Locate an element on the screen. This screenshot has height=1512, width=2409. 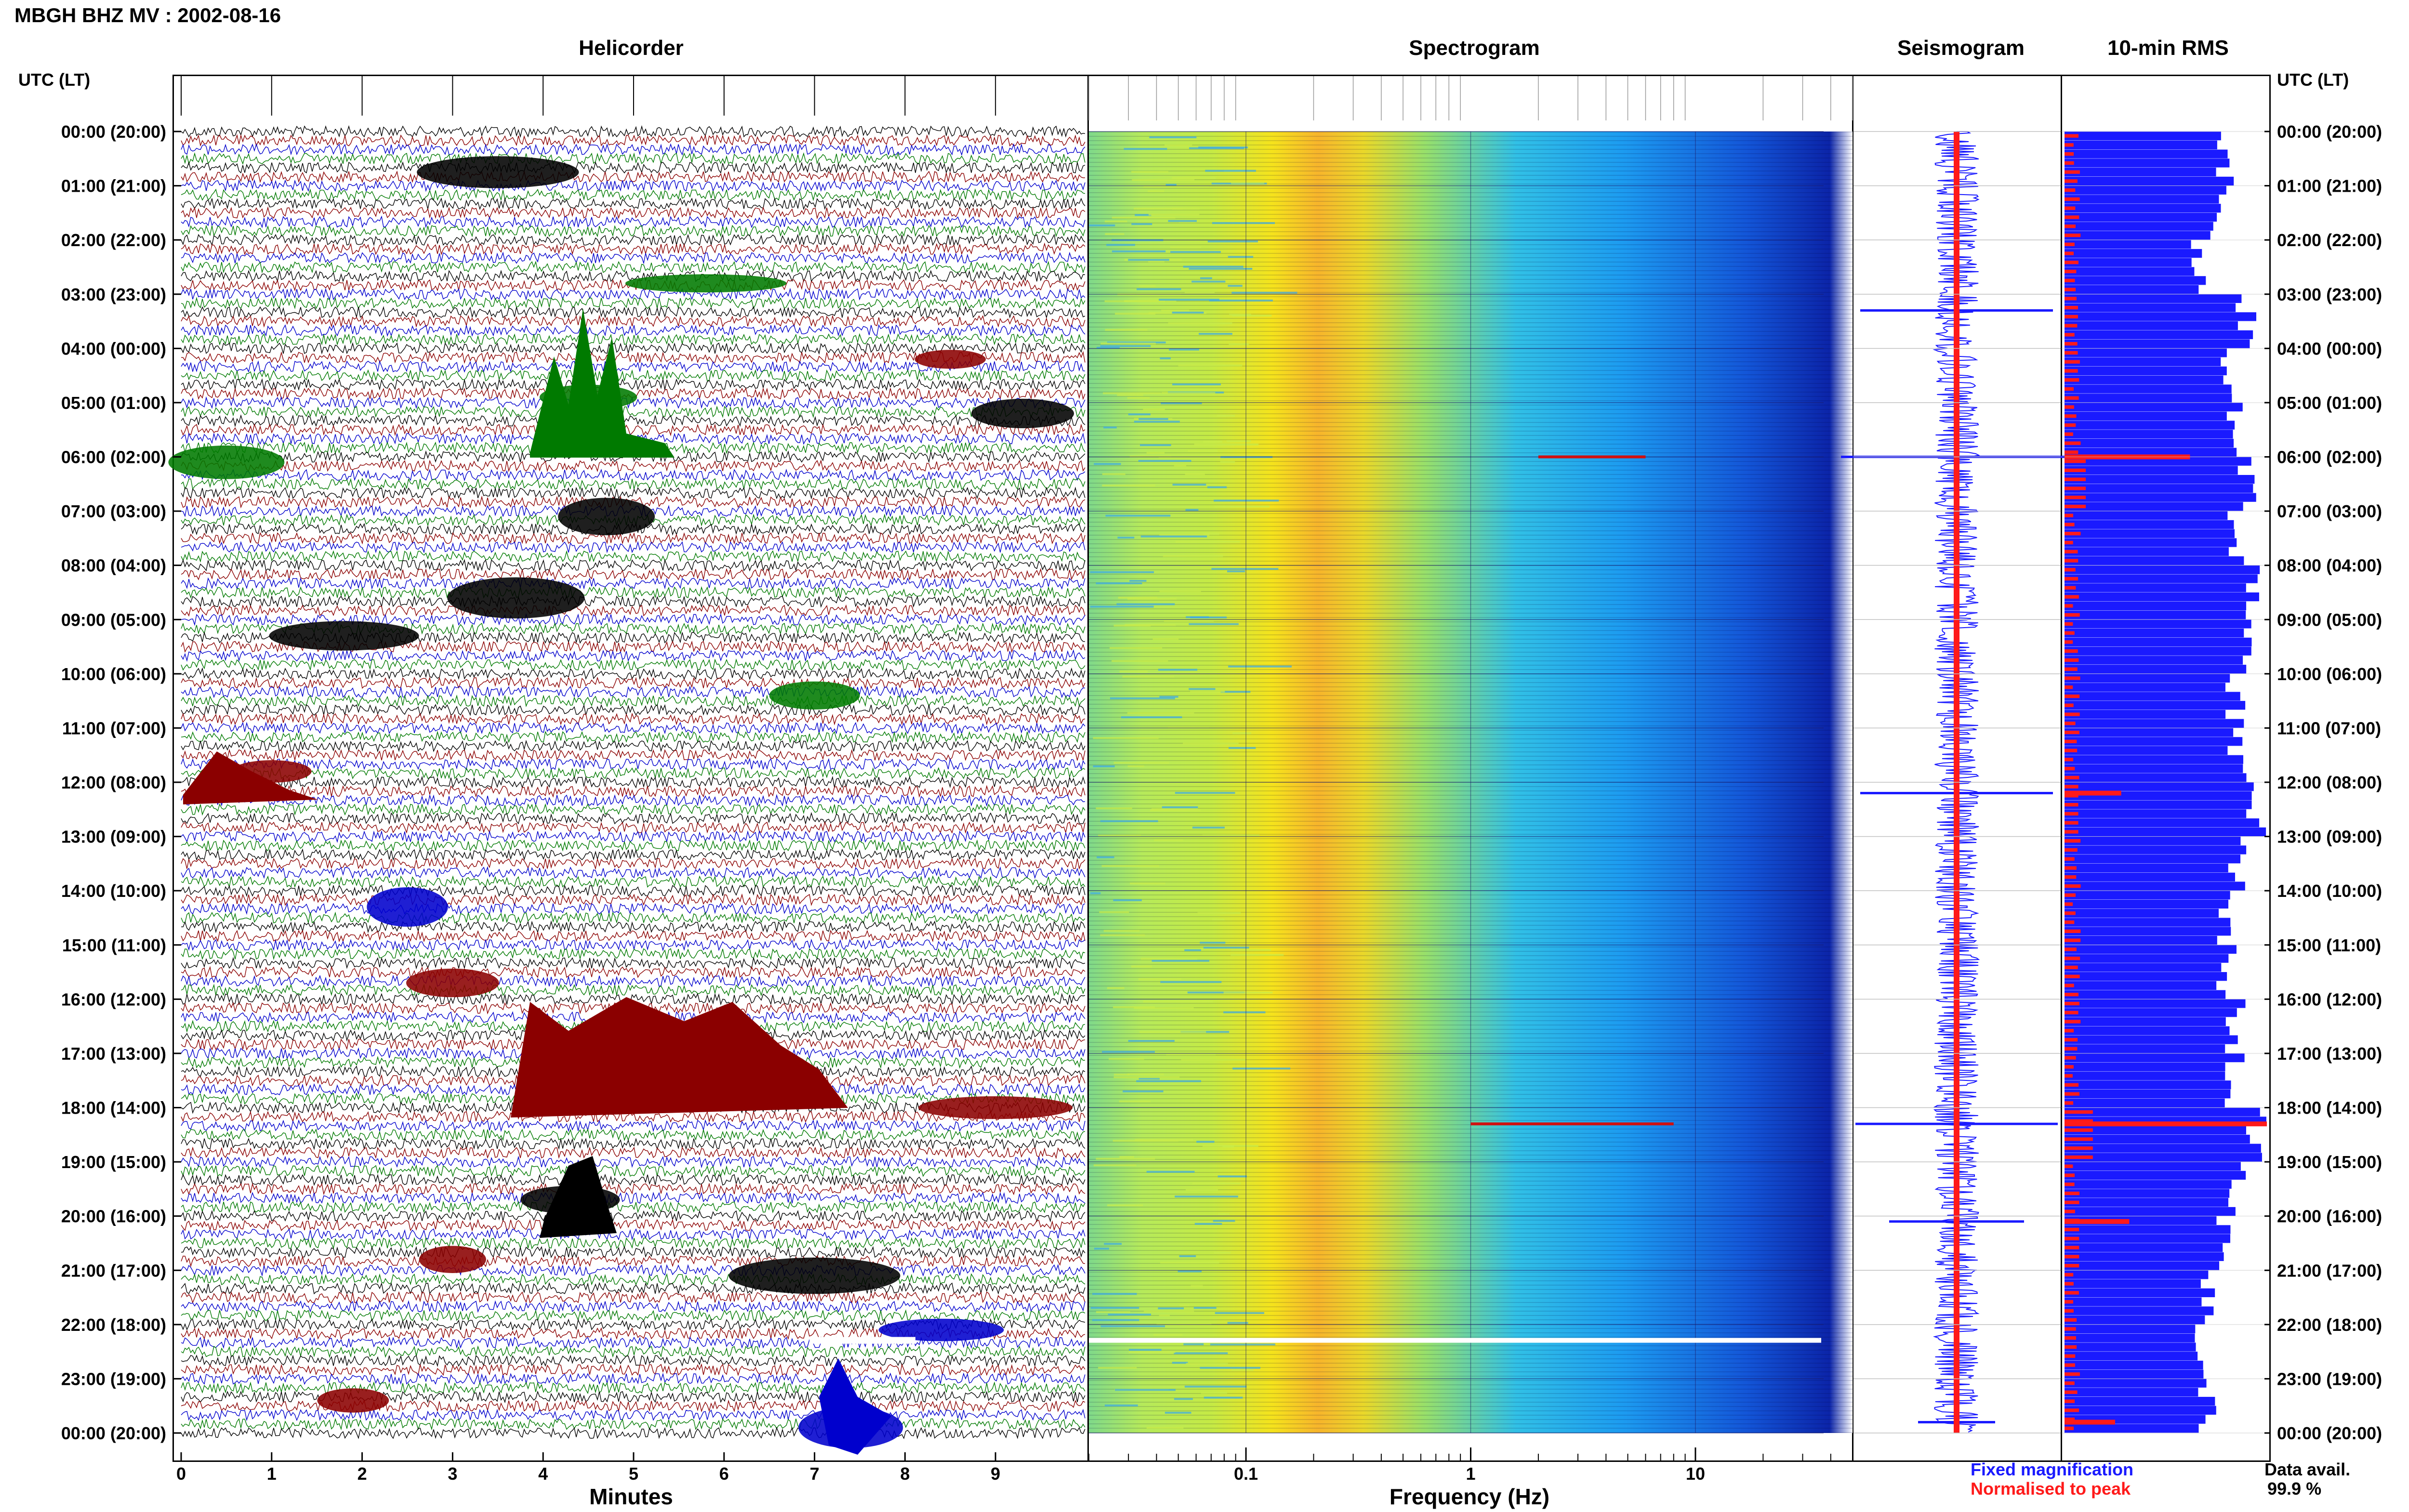
helicorder-event is located at coordinates (950, 359).